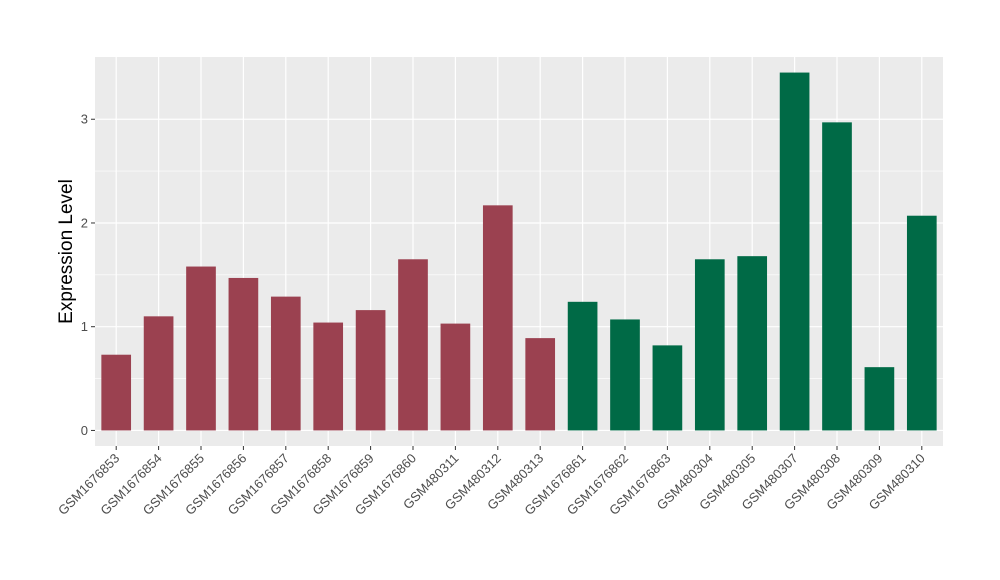  I want to click on bar-GSM1676855, so click(201, 348).